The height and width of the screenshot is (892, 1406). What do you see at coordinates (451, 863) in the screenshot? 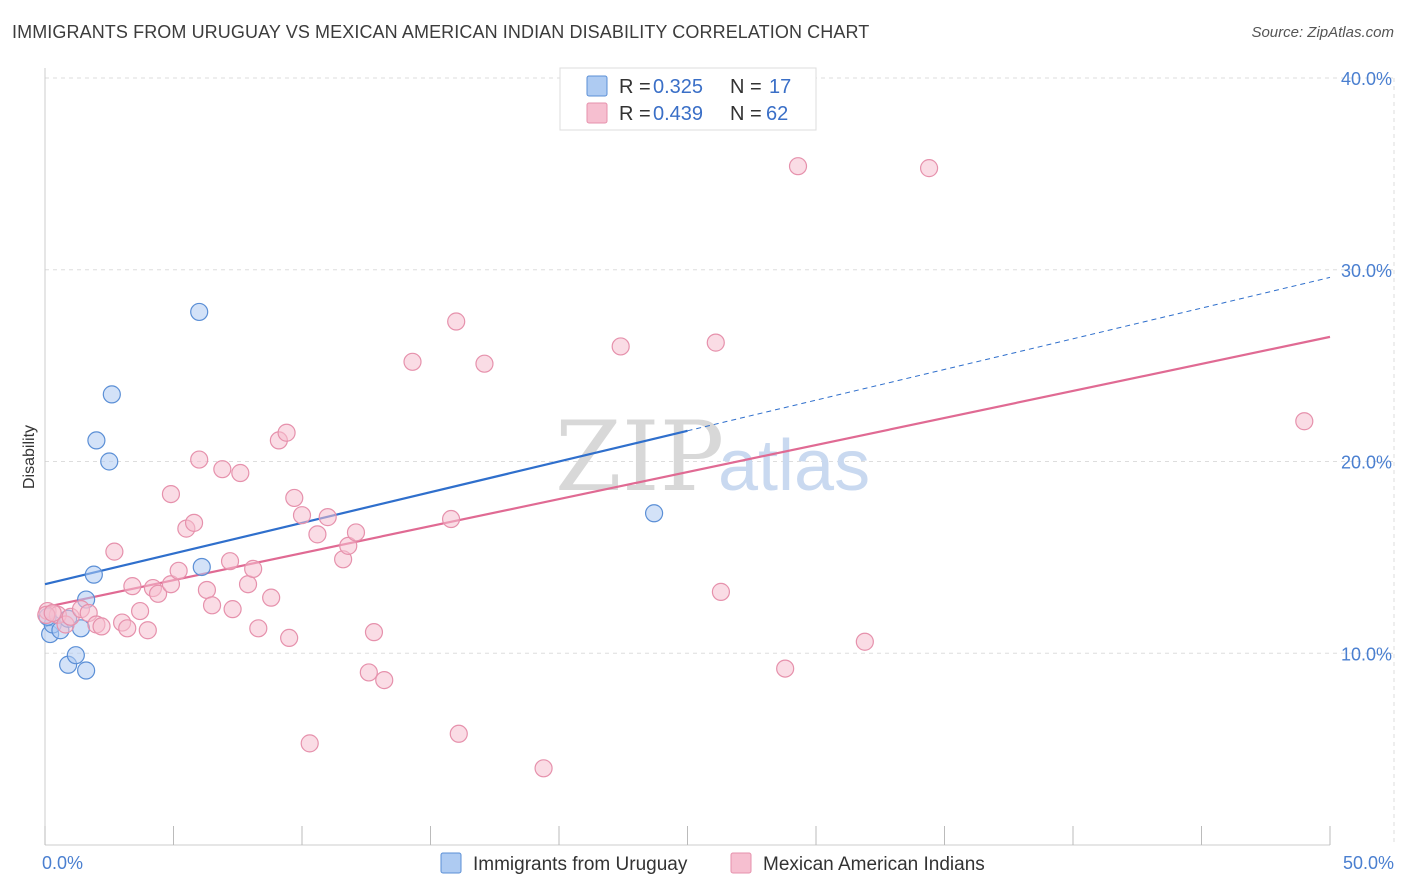
I see `series-legend-swatch-blue` at bounding box center [451, 863].